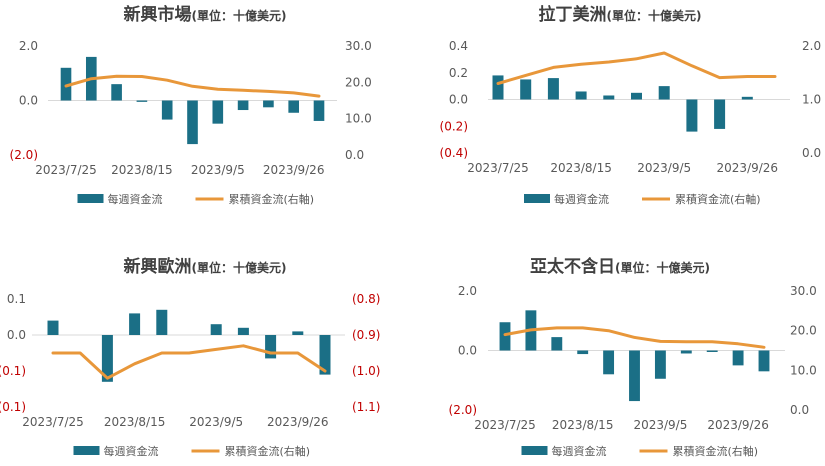 The height and width of the screenshot is (466, 825). I want to click on left-tick-label: (0.2), so click(454, 126).